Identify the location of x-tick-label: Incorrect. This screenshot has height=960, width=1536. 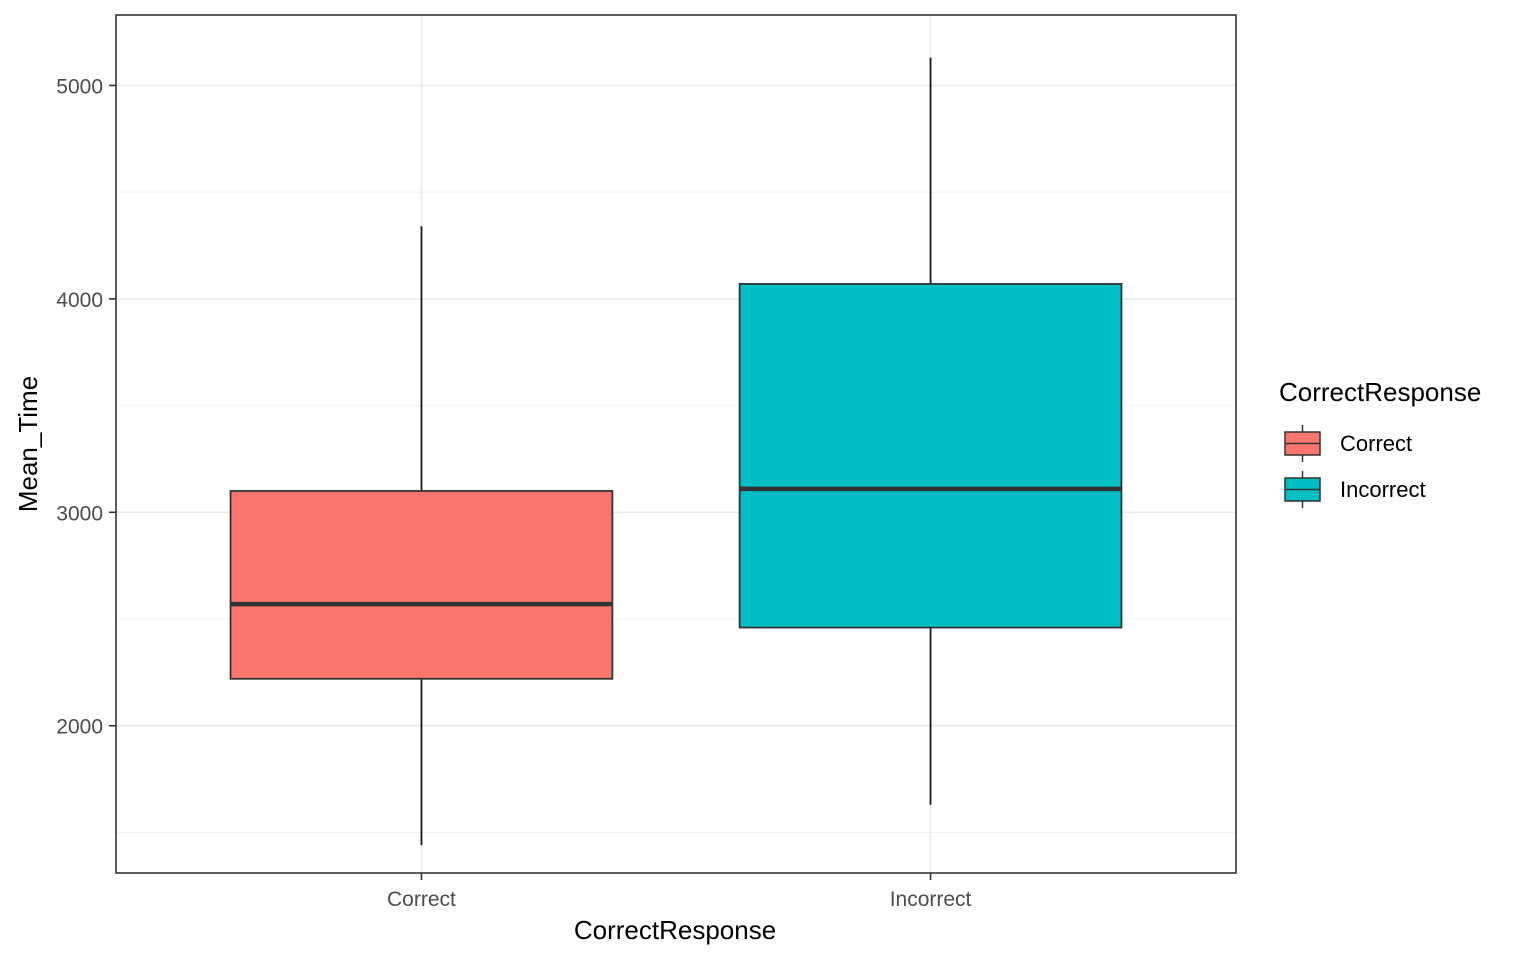
(931, 899).